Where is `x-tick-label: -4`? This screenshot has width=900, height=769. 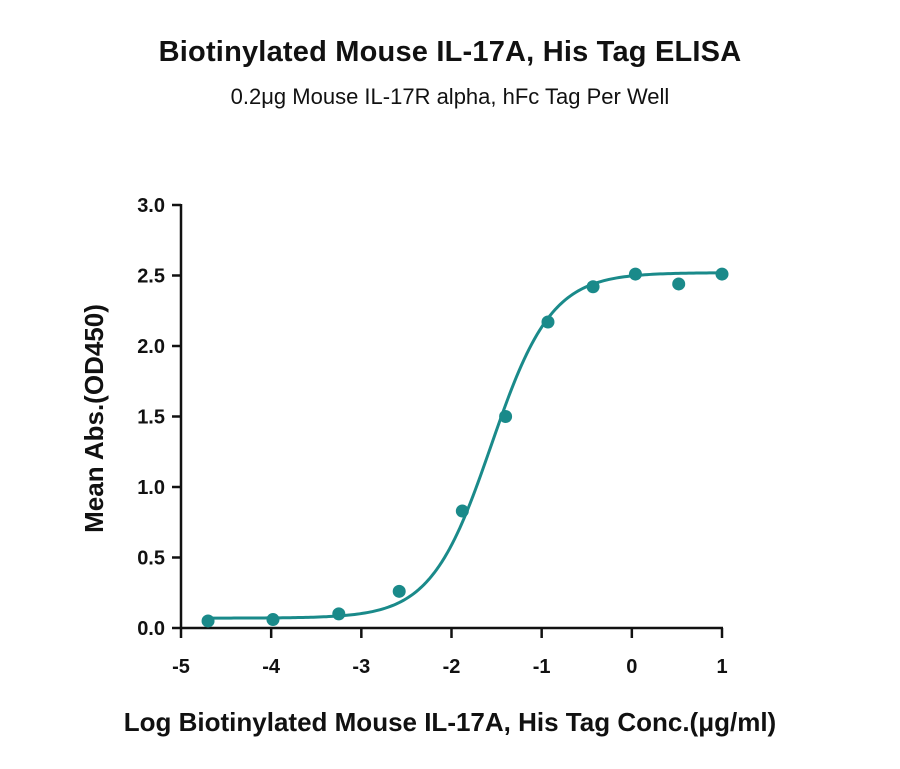
x-tick-label: -4 is located at coordinates (271, 667).